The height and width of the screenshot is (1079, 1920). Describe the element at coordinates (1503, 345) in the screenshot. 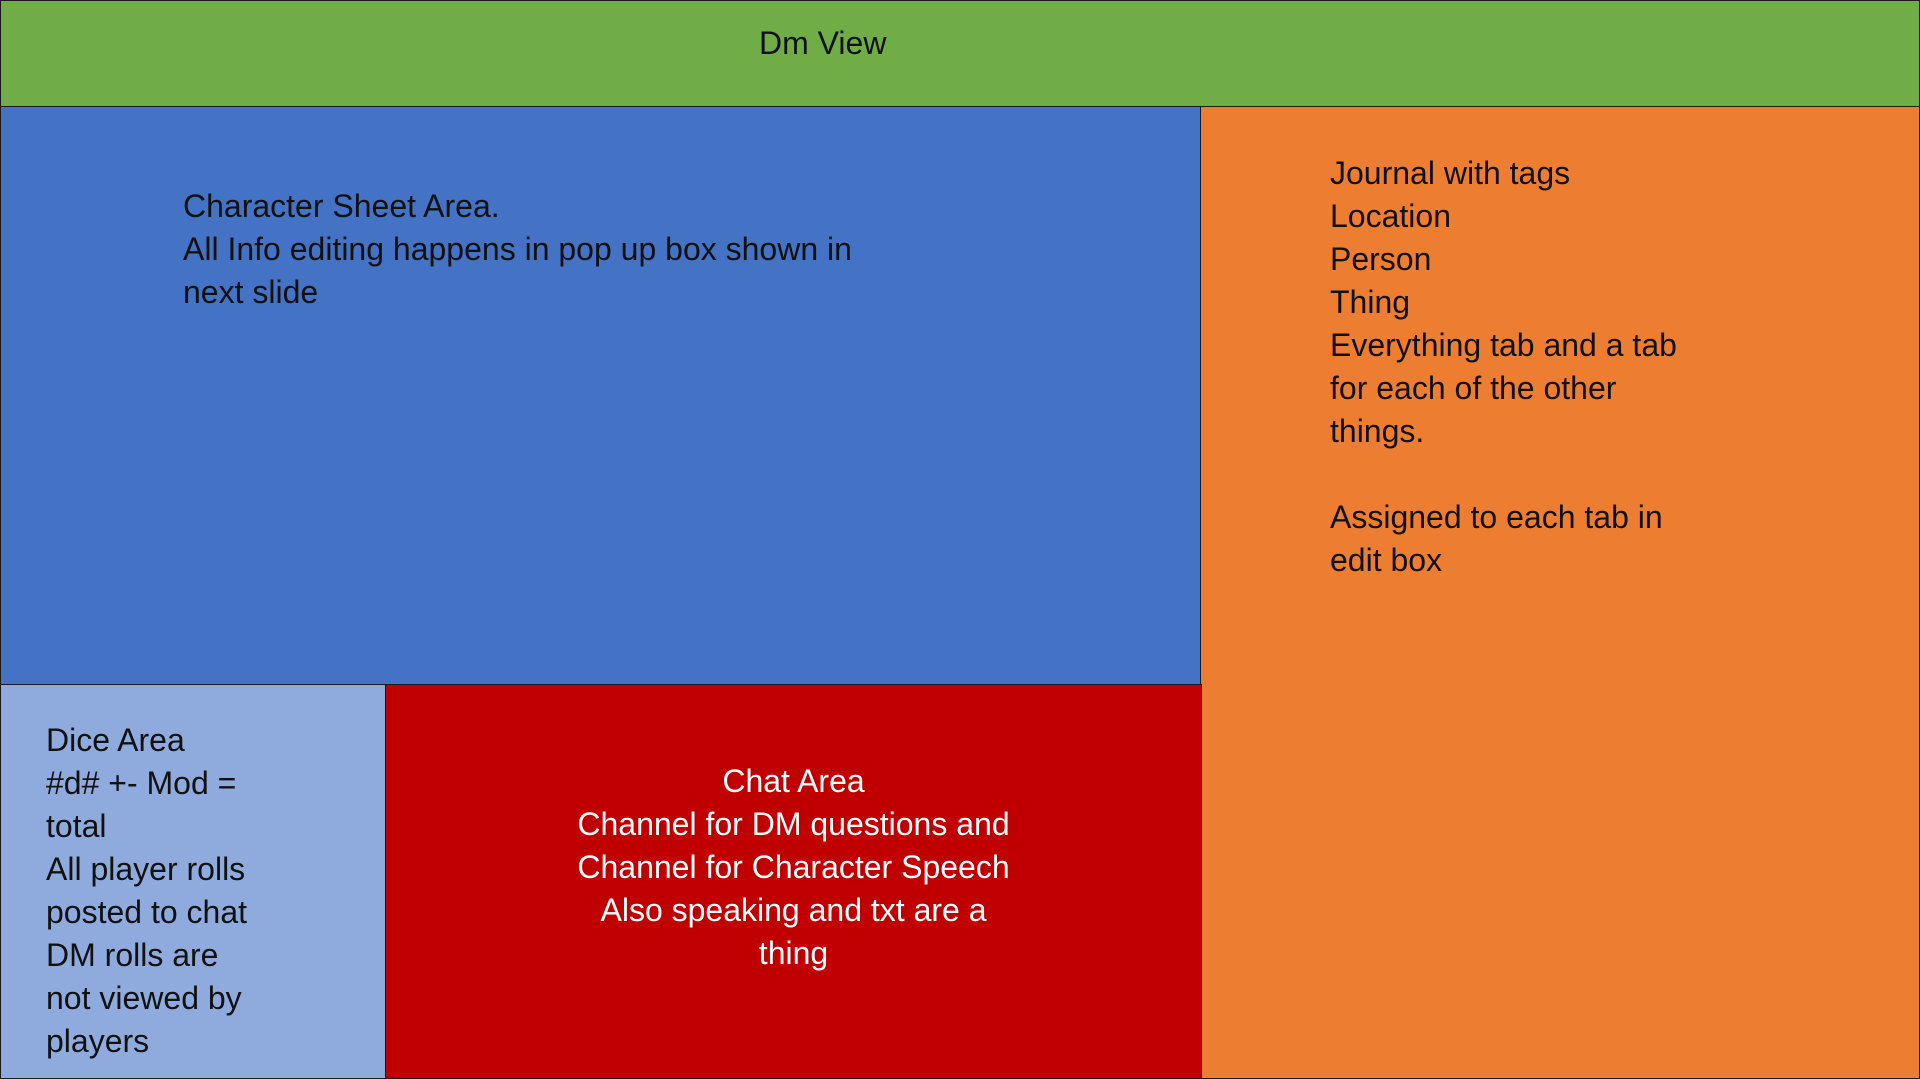

I see `journal-line: Everything tab and a tab` at that location.